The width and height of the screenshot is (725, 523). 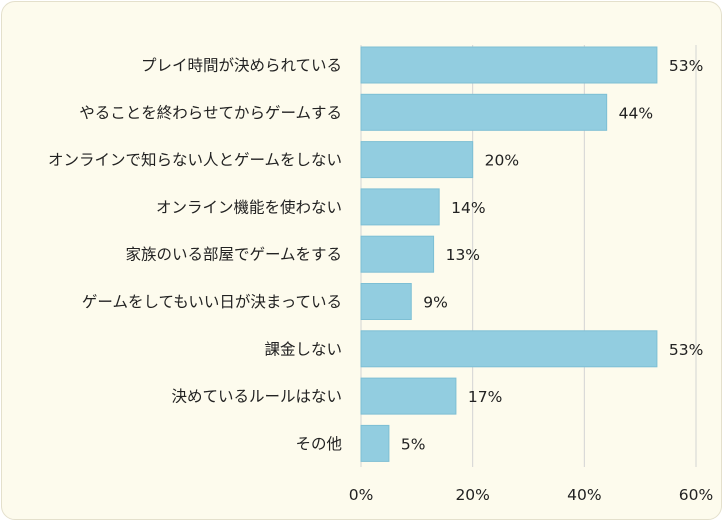 I want to click on value-label: 14%, so click(x=468, y=208).